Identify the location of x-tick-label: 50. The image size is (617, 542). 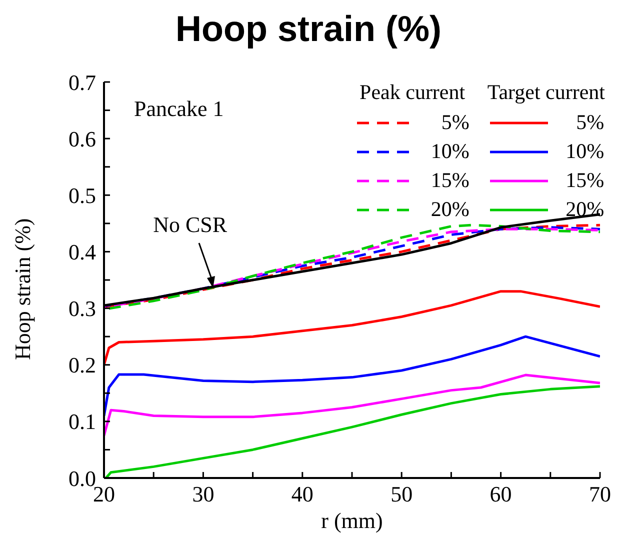
(401, 494).